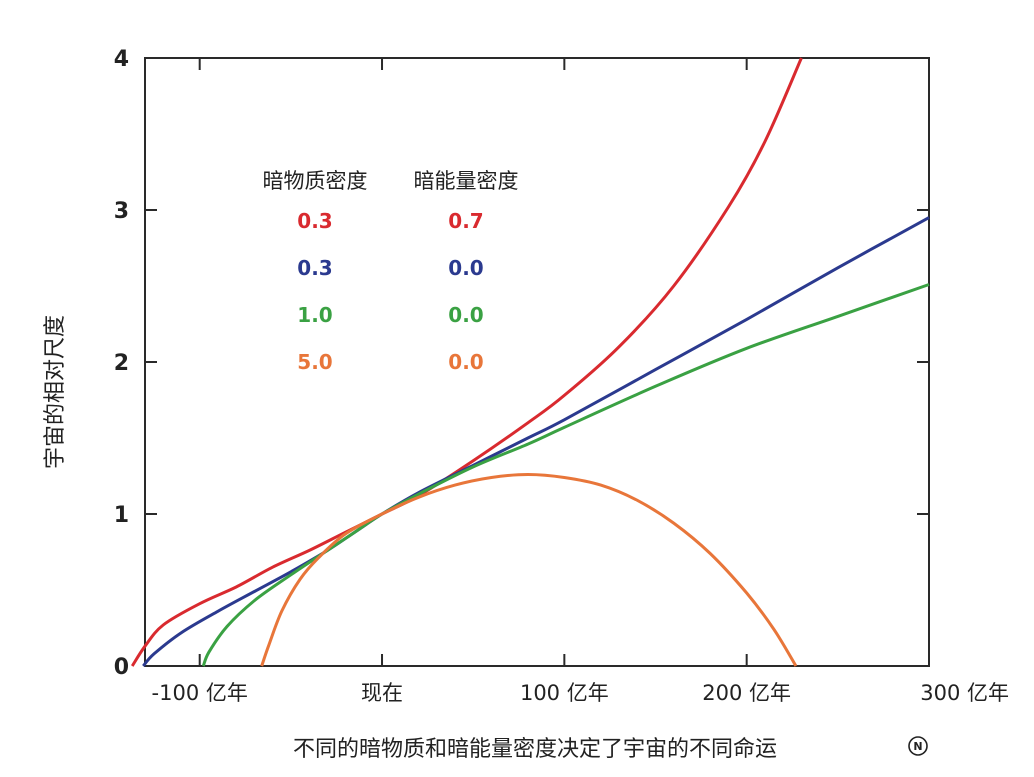 The width and height of the screenshot is (1034, 777). I want to click on x-tick-label: -100 亿年, so click(200, 693).